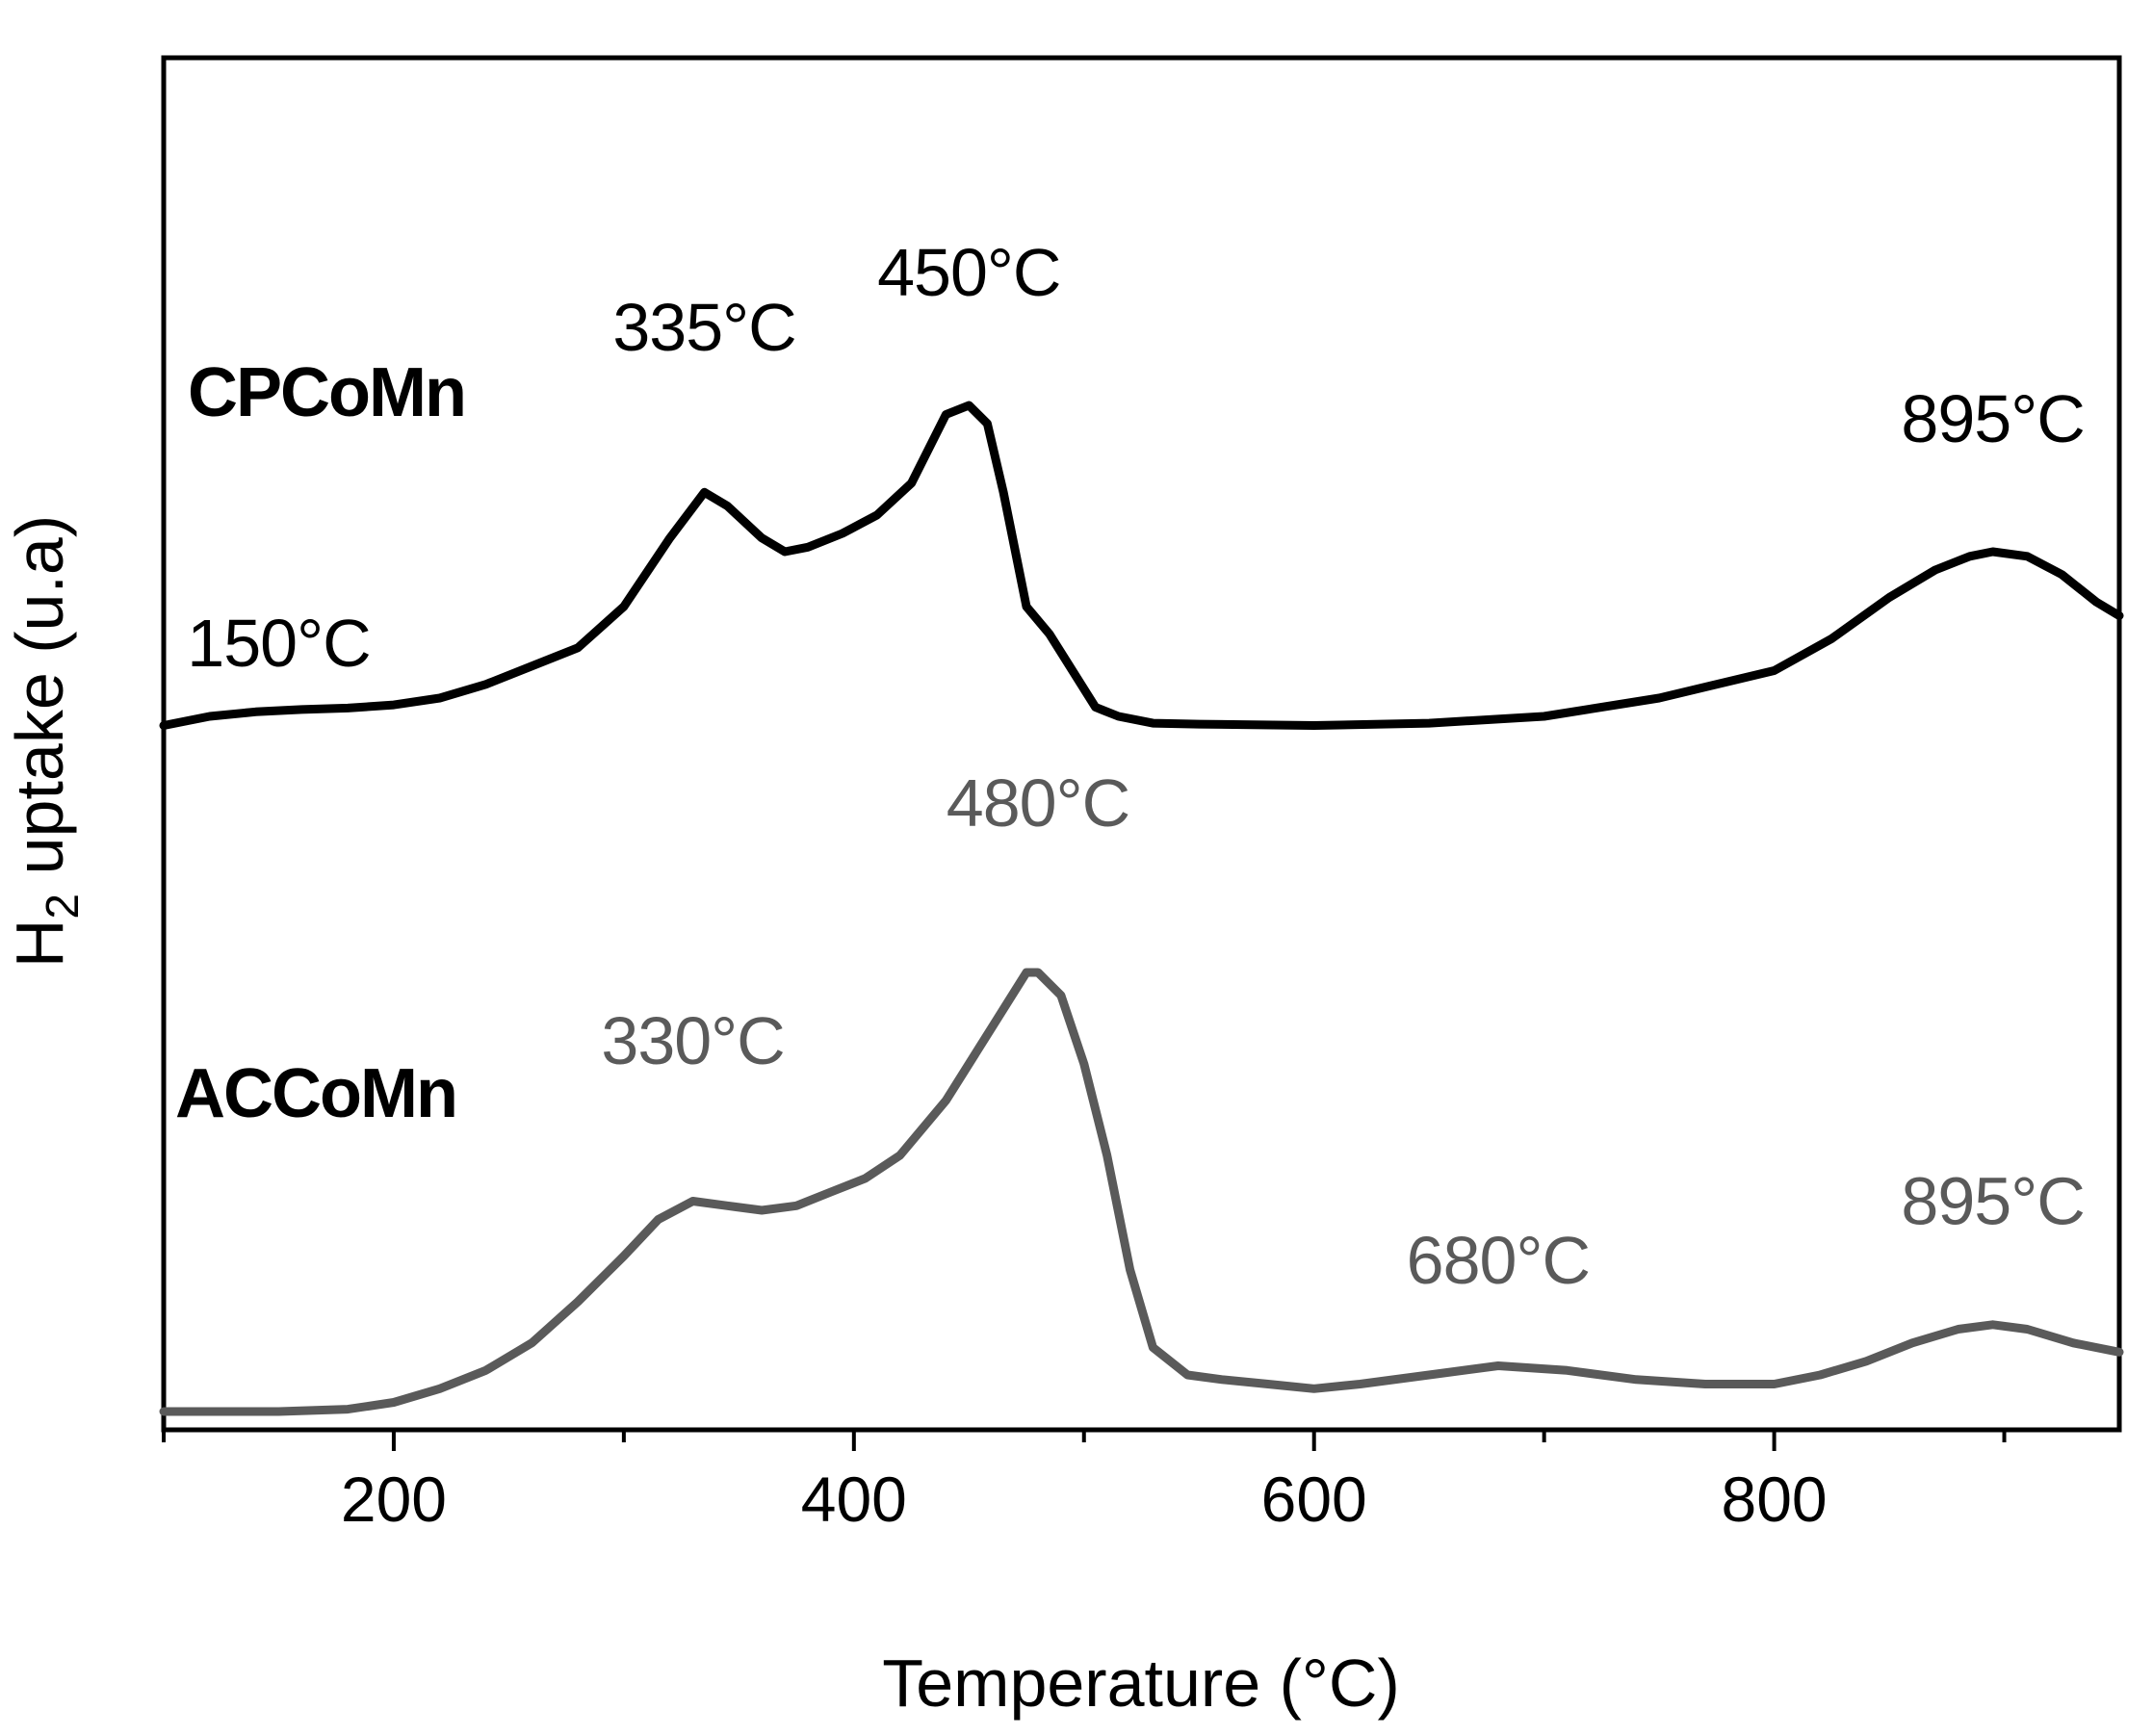 This screenshot has height=1736, width=2153. Describe the element at coordinates (1314, 1499) in the screenshot. I see `x-tick-label: 600` at that location.